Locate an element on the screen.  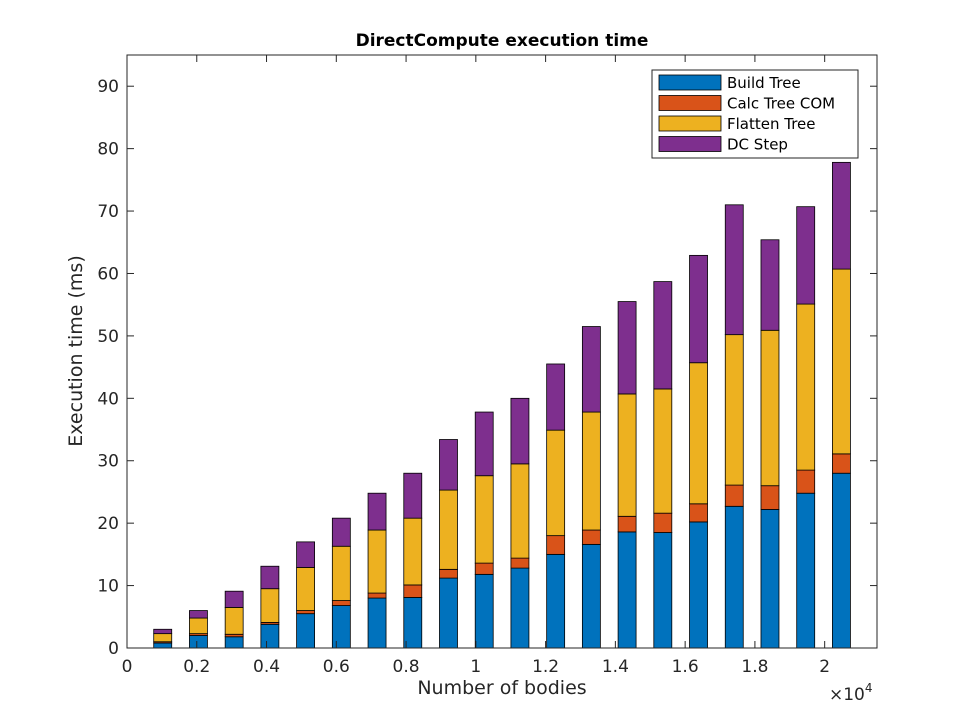
x-axis-exponent-base: ×10 is located at coordinates (847, 695).